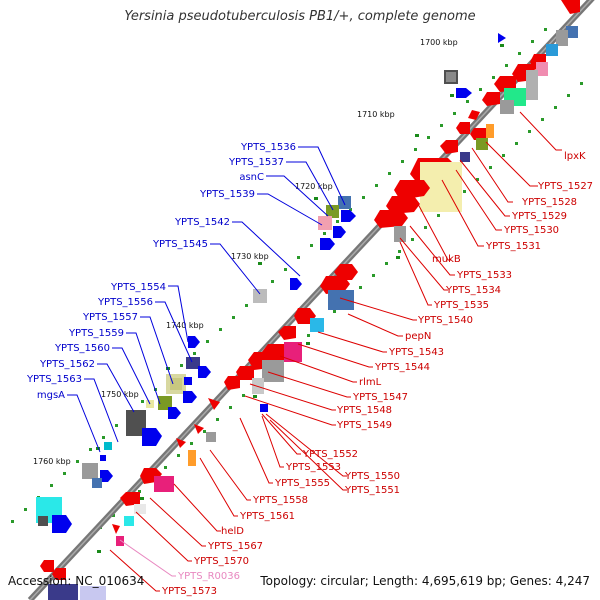  I want to click on gene-label: YPTS_1535, so click(461, 305).